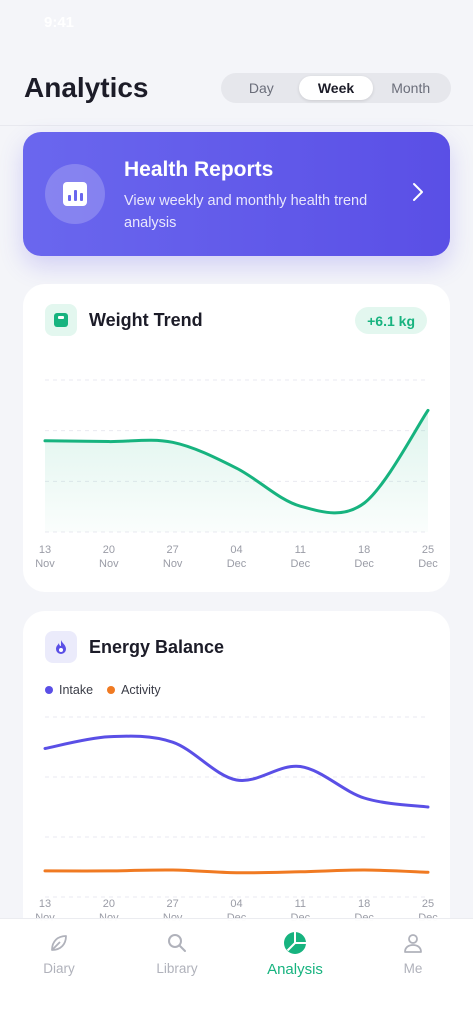  What do you see at coordinates (111, 690) in the screenshot?
I see `legend-activity-dot` at bounding box center [111, 690].